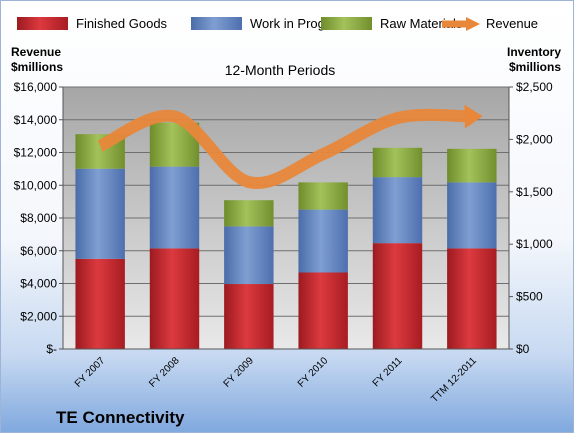 This screenshot has width=574, height=433. Describe the element at coordinates (120, 417) in the screenshot. I see `company-name: TE Connectivity` at that location.